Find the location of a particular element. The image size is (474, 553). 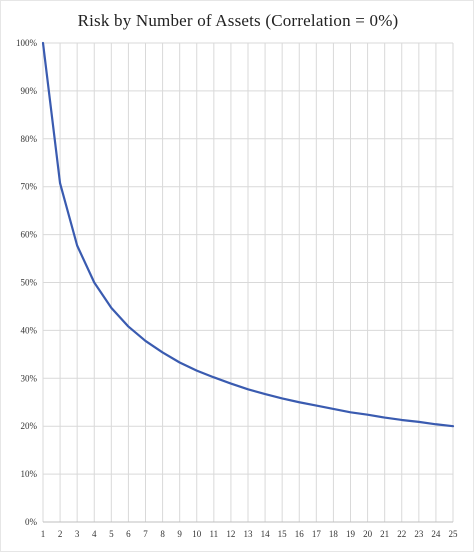

y-tick-label: 30% is located at coordinates (29, 378).